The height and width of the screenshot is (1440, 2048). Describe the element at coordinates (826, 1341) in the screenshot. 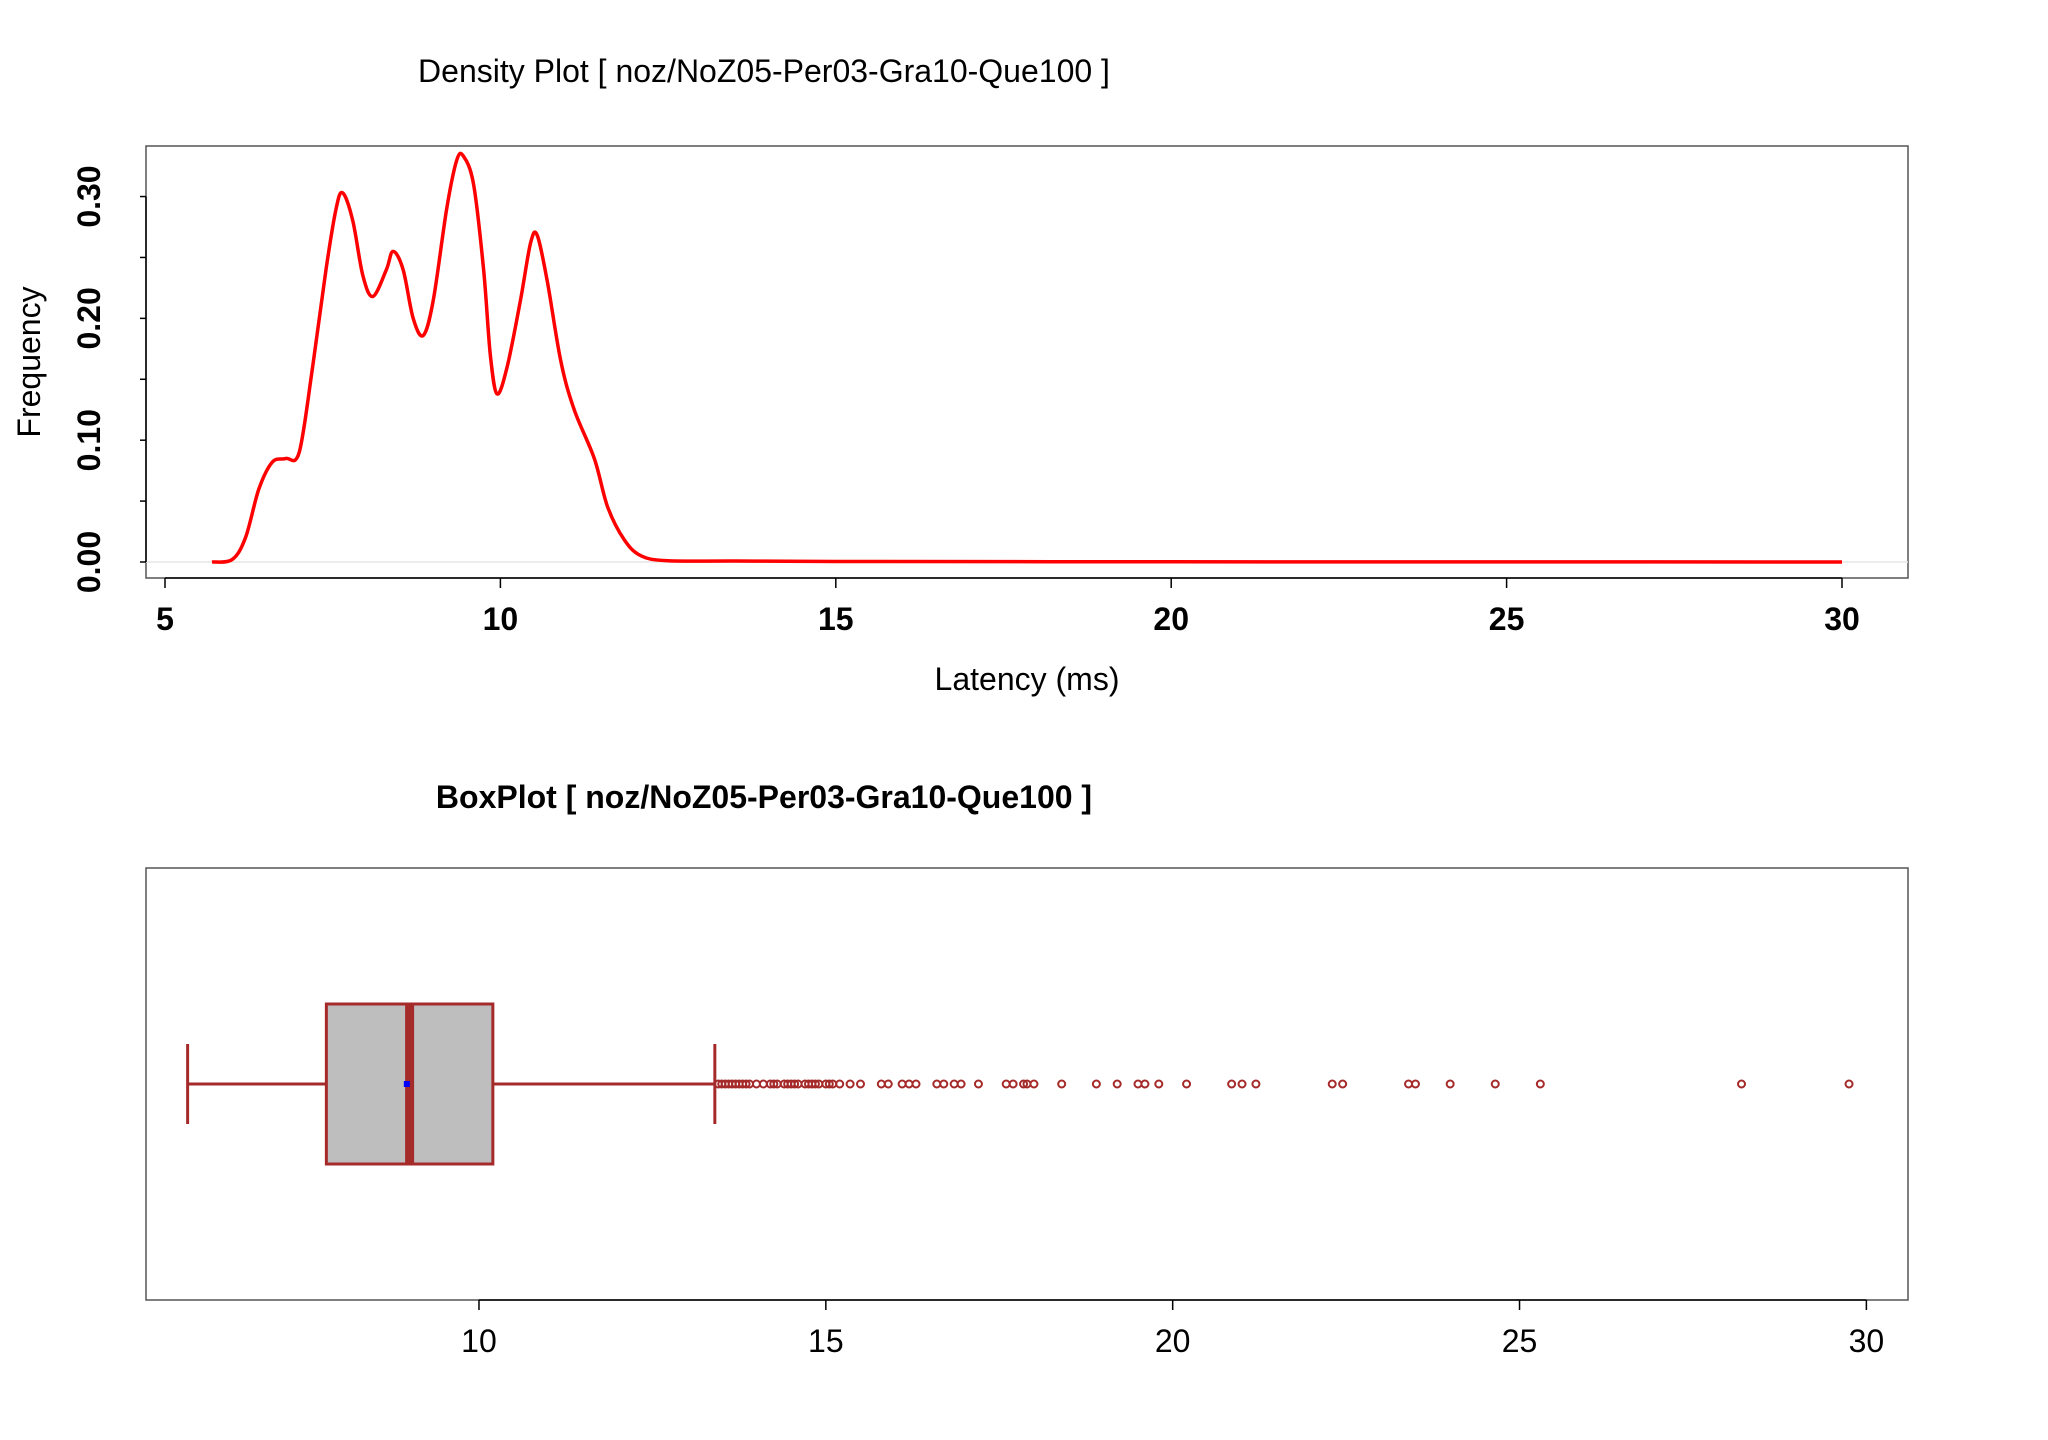

I see `boxplot-x-tick-label: 15` at that location.